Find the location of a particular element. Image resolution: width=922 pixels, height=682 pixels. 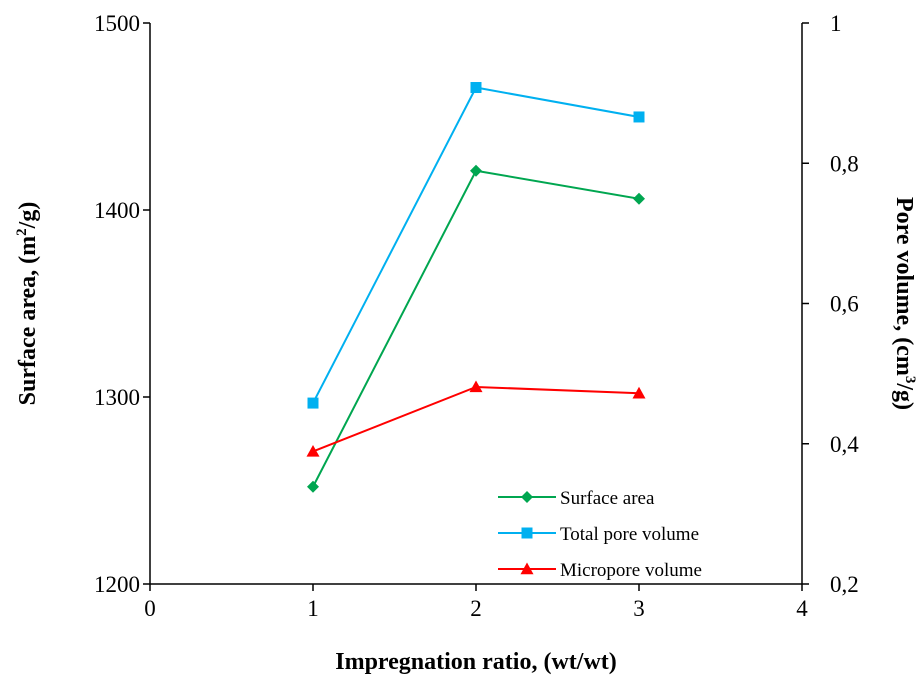

right-y-tick-label: 0,6 is located at coordinates (844, 304).